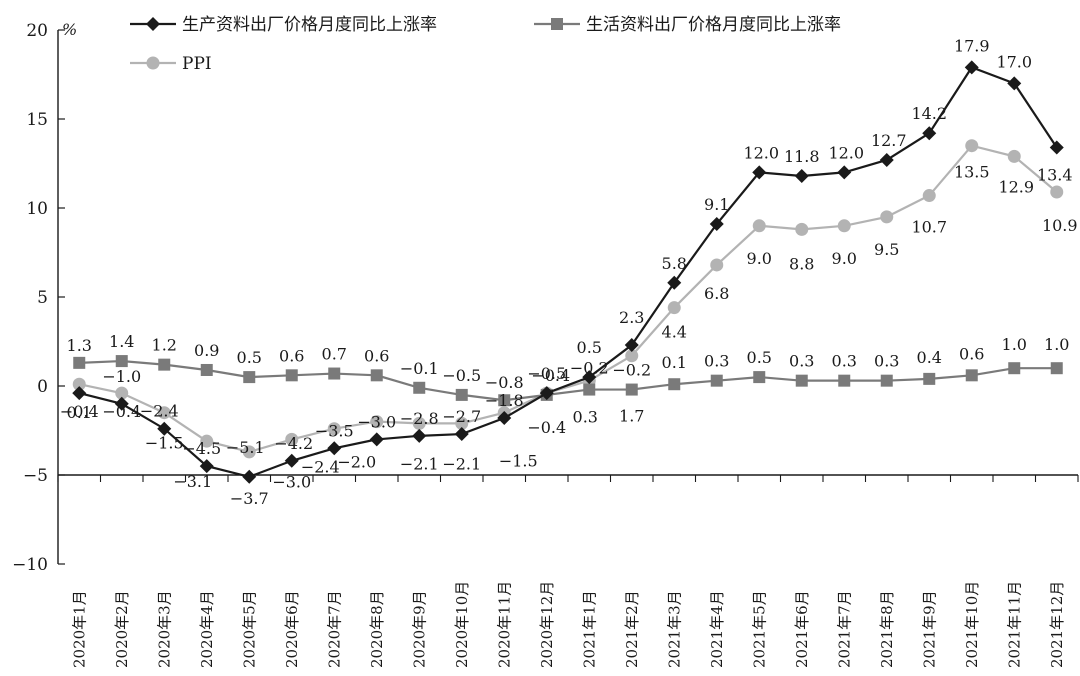  Describe the element at coordinates (674, 332) in the screenshot. I see `data-label: 4.4` at that location.